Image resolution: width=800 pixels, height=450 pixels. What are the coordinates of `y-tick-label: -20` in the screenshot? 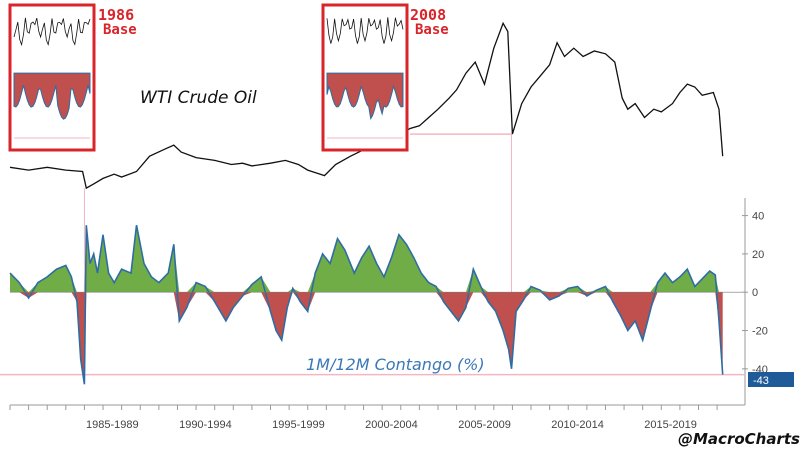 It's located at (760, 332).